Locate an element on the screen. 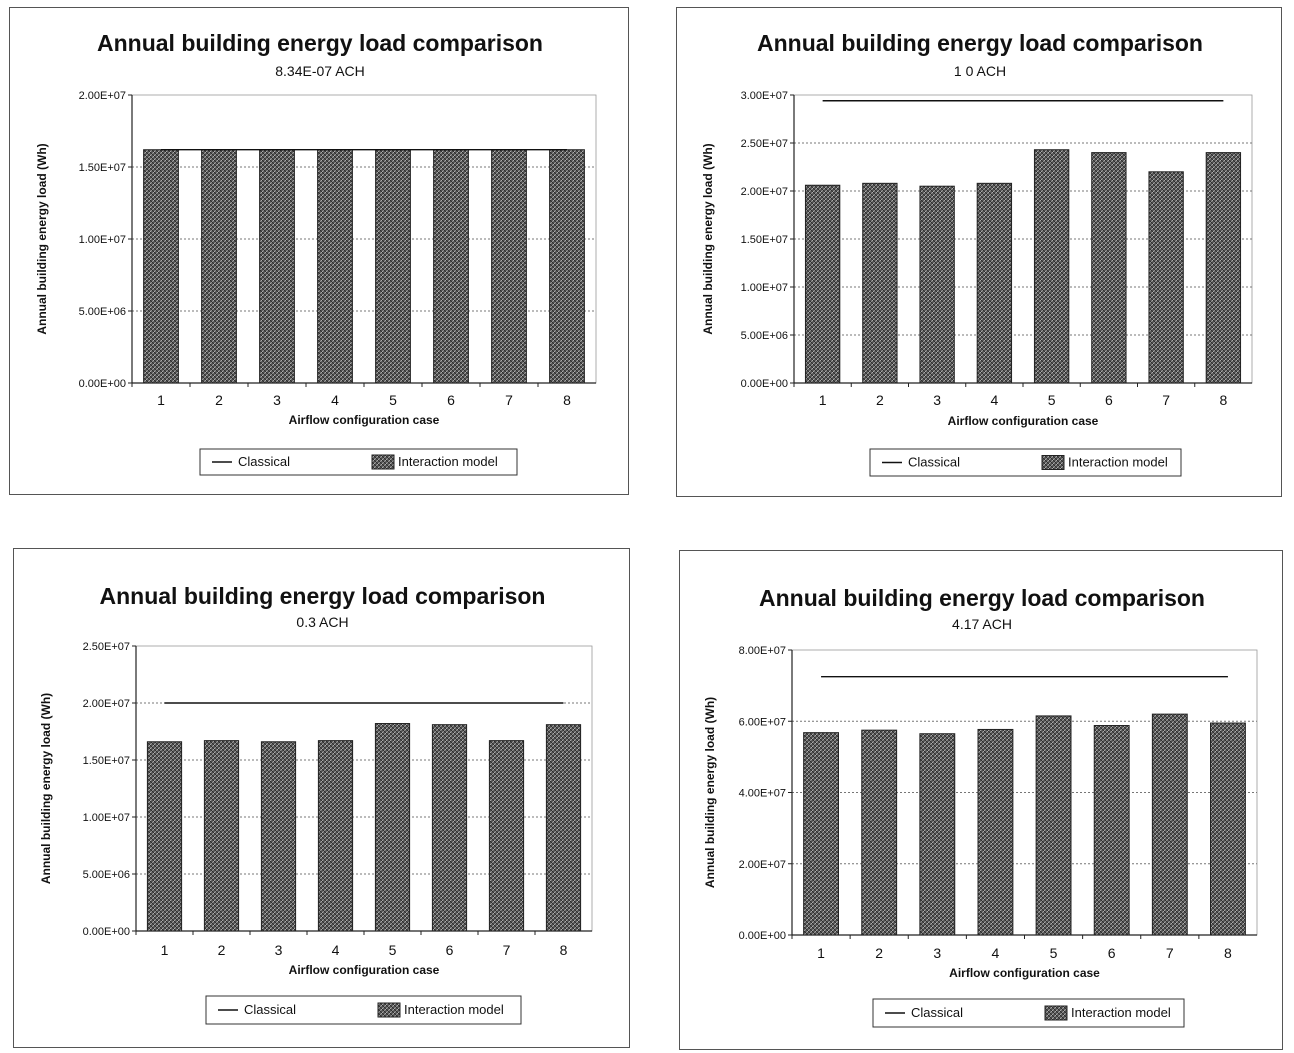 This screenshot has height=1053, width=1294. x-axis-label: Airflow configuration case is located at coordinates (1024, 973).